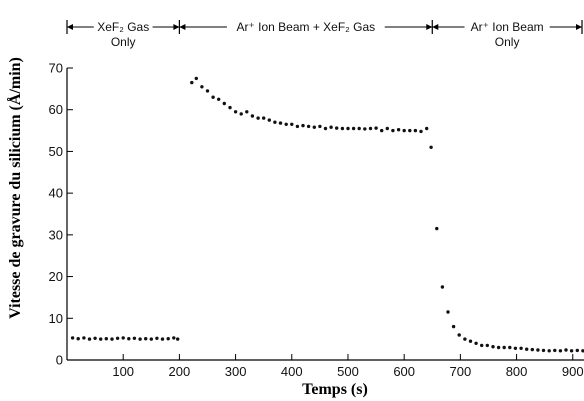 This screenshot has height=401, width=584. What do you see at coordinates (56, 234) in the screenshot?
I see `y-tick-label: 30` at bounding box center [56, 234].